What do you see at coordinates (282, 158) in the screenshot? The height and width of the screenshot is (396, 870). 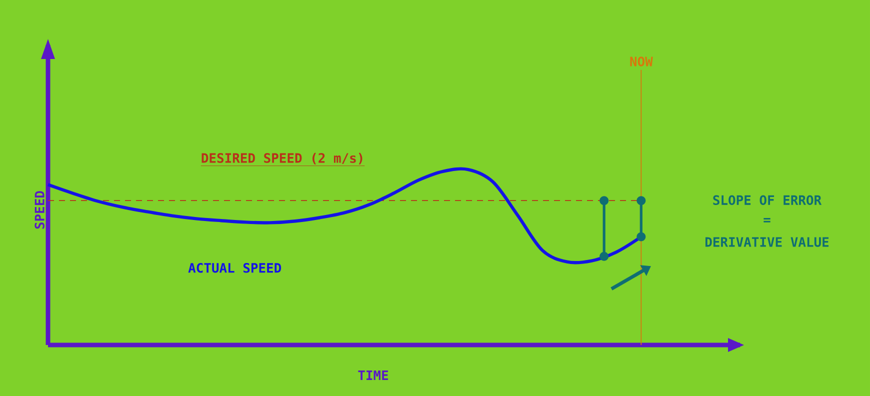 I see `ref-line-label: DESIRED SPEED (2 m/s)` at bounding box center [282, 158].